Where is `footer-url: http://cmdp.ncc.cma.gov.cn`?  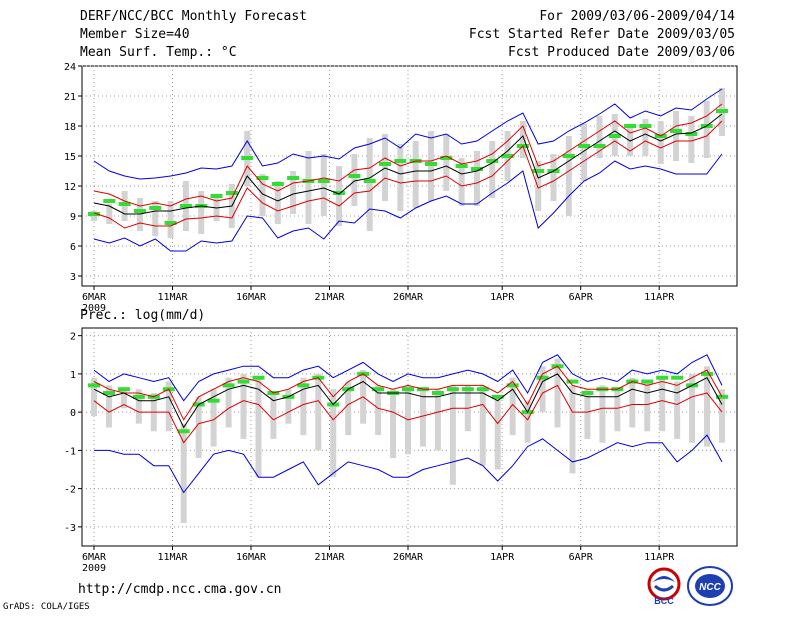
footer-url: http://cmdp.ncc.cma.gov.cn is located at coordinates (180, 589).